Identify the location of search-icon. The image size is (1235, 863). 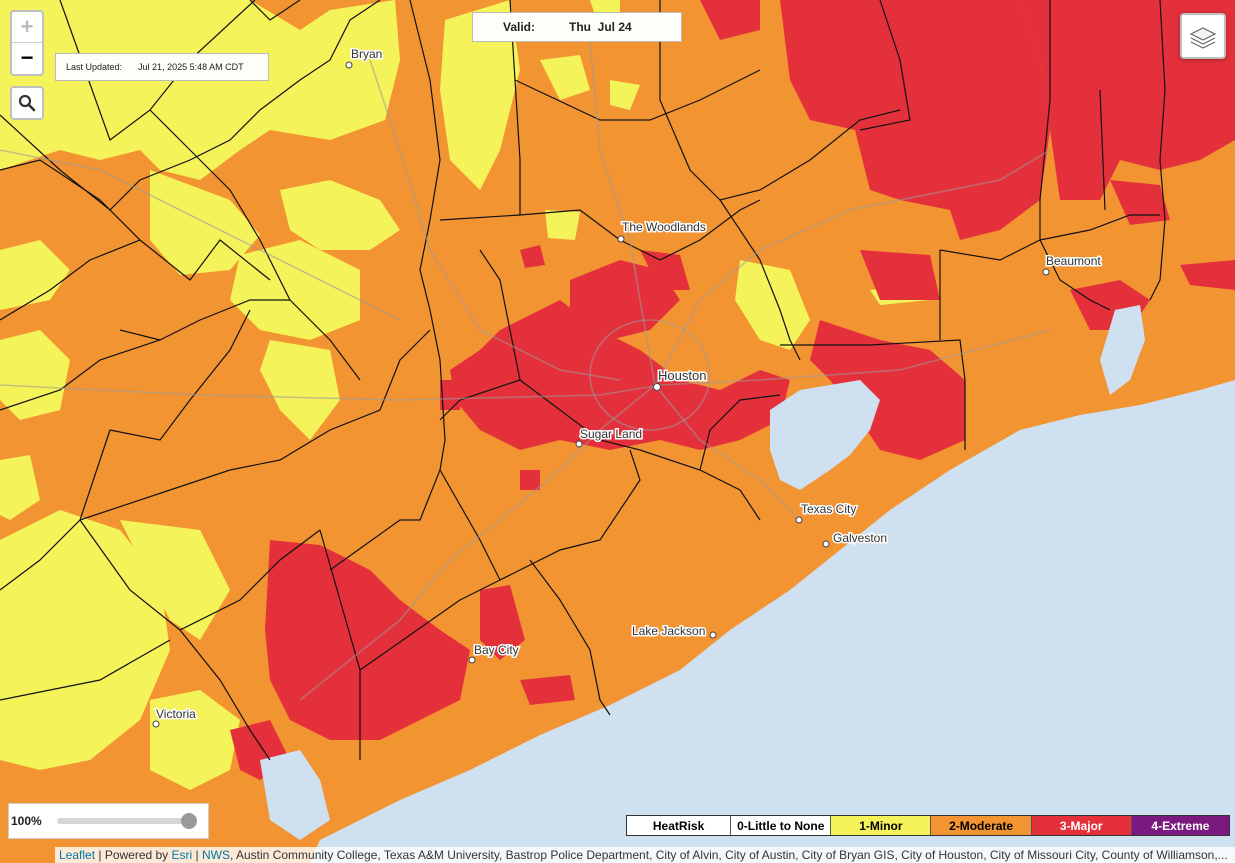
(27, 103).